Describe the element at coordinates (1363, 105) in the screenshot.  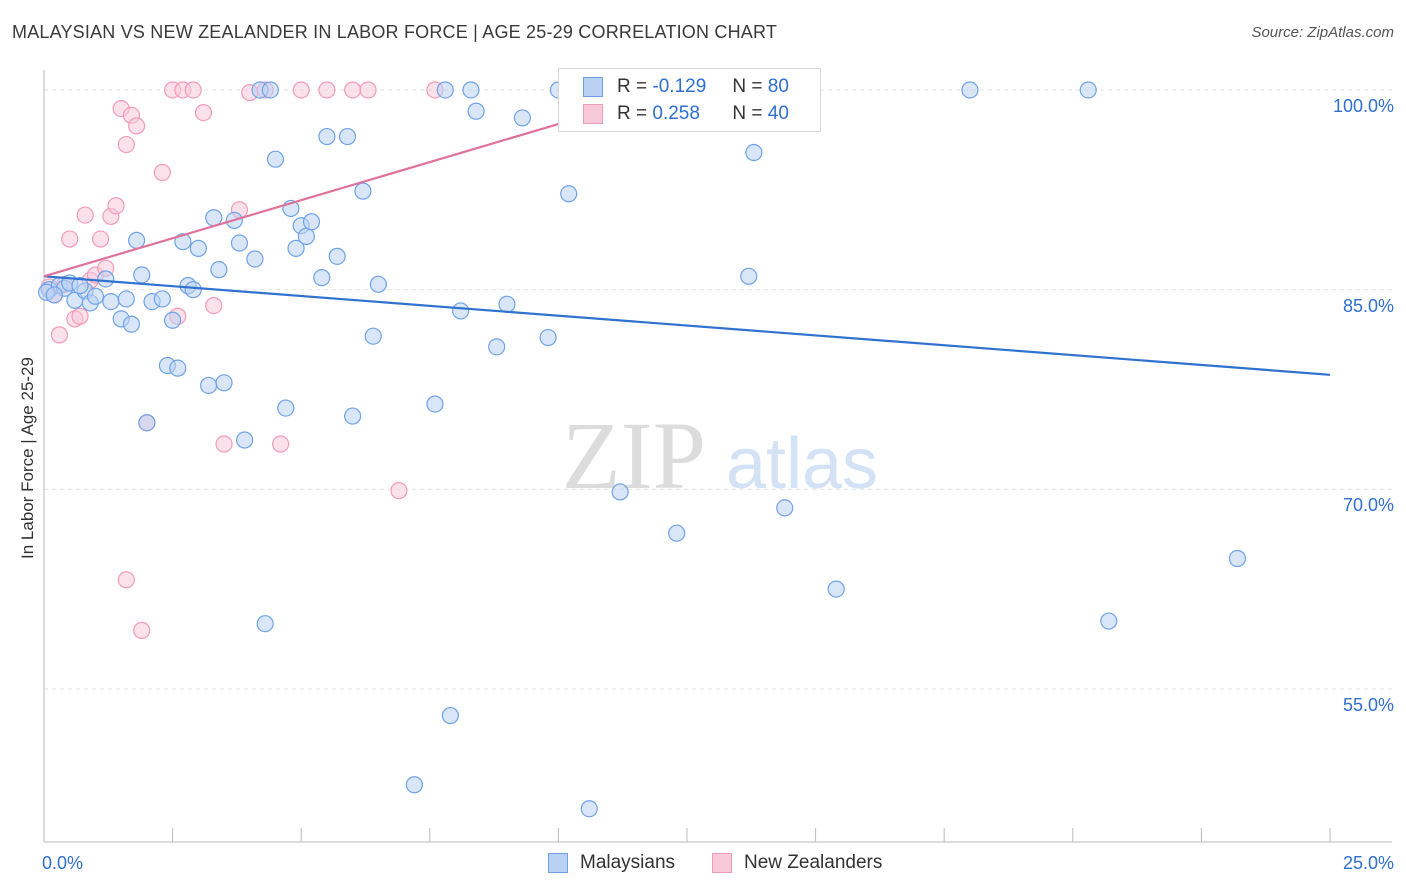
I see `y-tick-label: 100.0%` at that location.